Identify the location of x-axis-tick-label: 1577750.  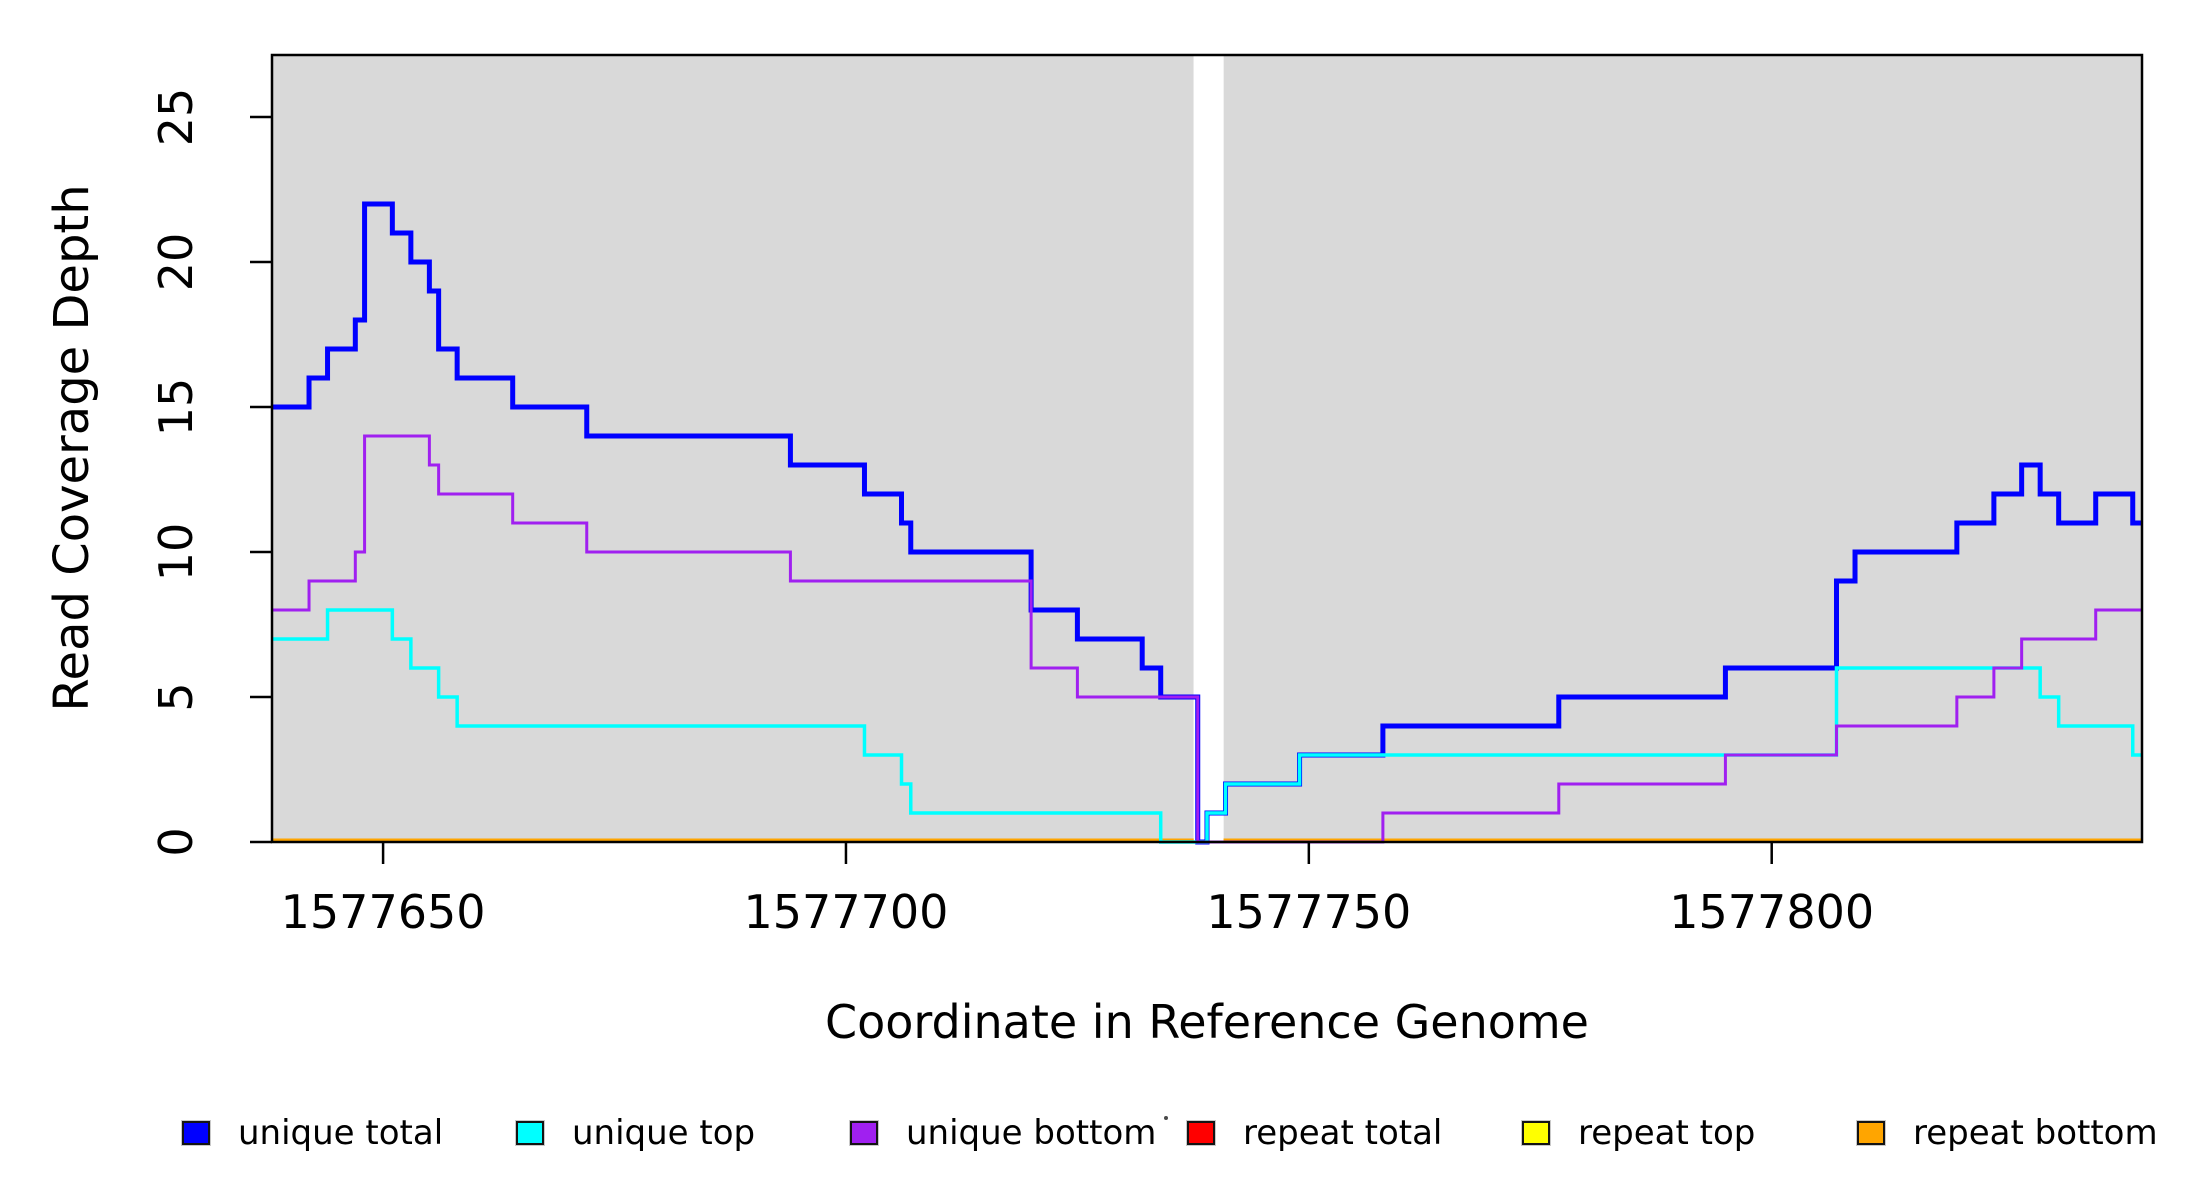
(1308, 912).